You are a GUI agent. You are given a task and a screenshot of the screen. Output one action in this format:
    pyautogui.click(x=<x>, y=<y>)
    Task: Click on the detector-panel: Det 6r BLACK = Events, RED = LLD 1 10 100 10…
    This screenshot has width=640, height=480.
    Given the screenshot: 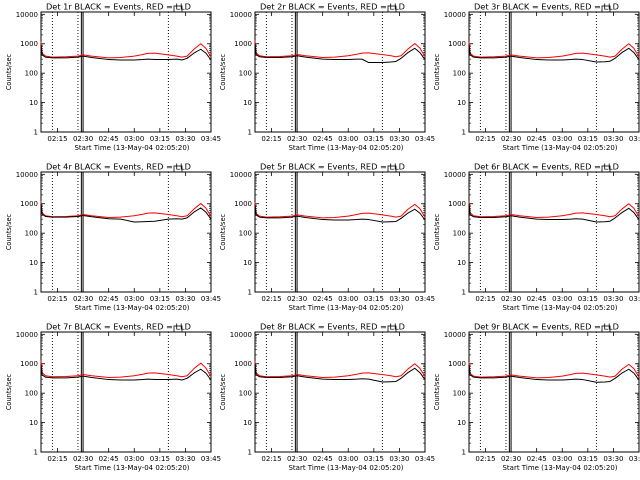 What is the action you would take?
    pyautogui.click(x=536, y=237)
    